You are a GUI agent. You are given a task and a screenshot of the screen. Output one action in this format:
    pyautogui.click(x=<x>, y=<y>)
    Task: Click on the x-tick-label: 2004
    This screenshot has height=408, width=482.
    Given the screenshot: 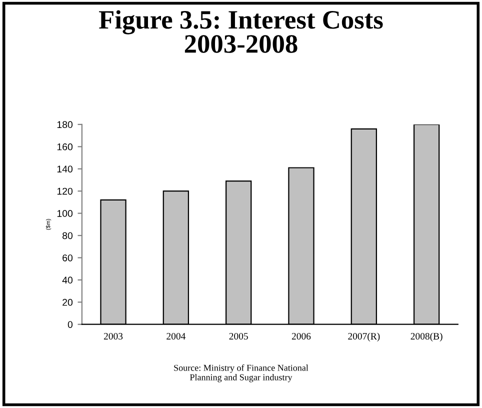 What is the action you would take?
    pyautogui.click(x=176, y=336)
    